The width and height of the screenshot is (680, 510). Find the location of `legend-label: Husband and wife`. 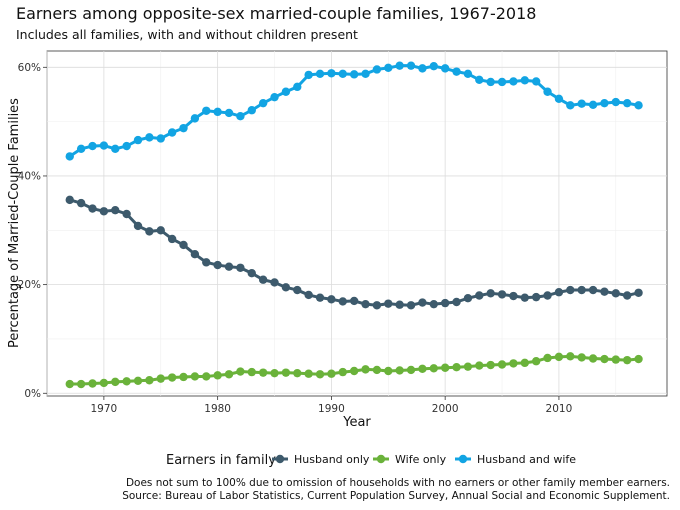

legend-label: Husband and wife is located at coordinates (526, 459).